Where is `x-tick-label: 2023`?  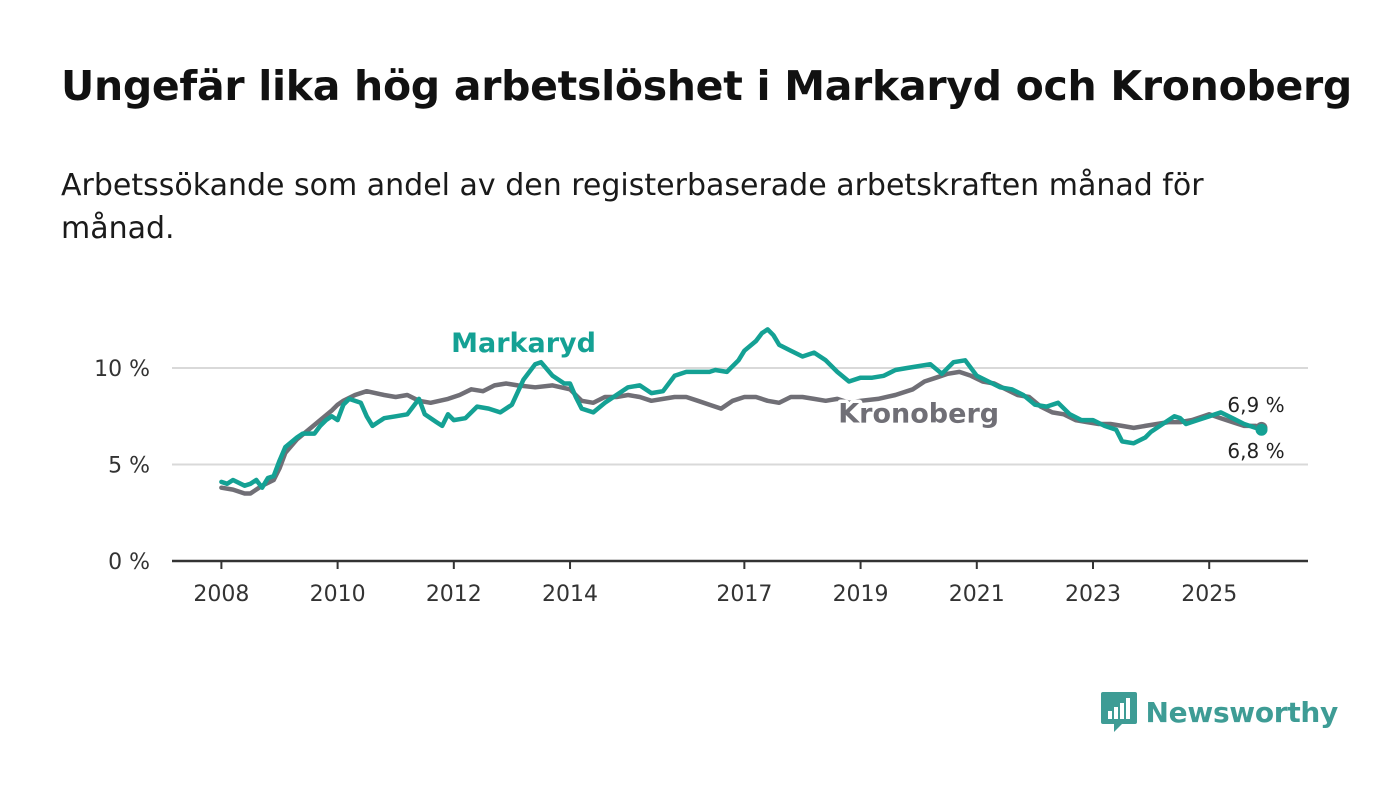
x-tick-label: 2023 is located at coordinates (1093, 594).